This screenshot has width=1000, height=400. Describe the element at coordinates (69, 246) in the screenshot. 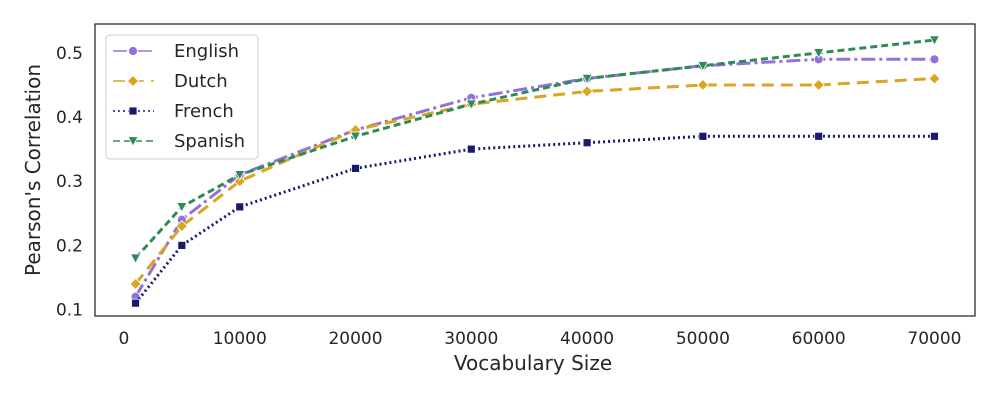

I see `y-tick-label: 0.2` at that location.